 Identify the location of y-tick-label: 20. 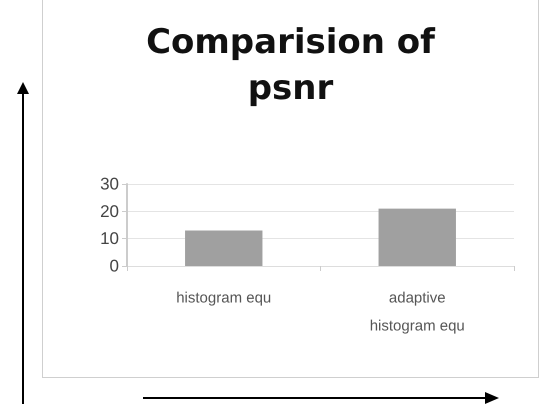
(109, 211).